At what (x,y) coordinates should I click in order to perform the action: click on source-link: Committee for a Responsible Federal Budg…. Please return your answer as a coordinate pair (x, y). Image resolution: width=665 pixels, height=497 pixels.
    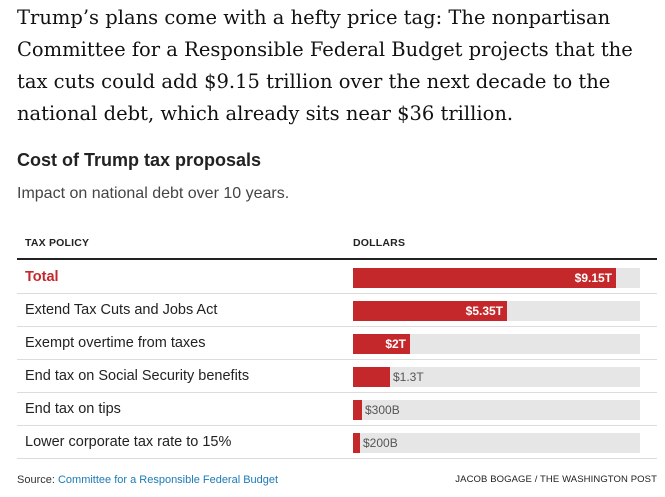
    Looking at the image, I should click on (168, 480).